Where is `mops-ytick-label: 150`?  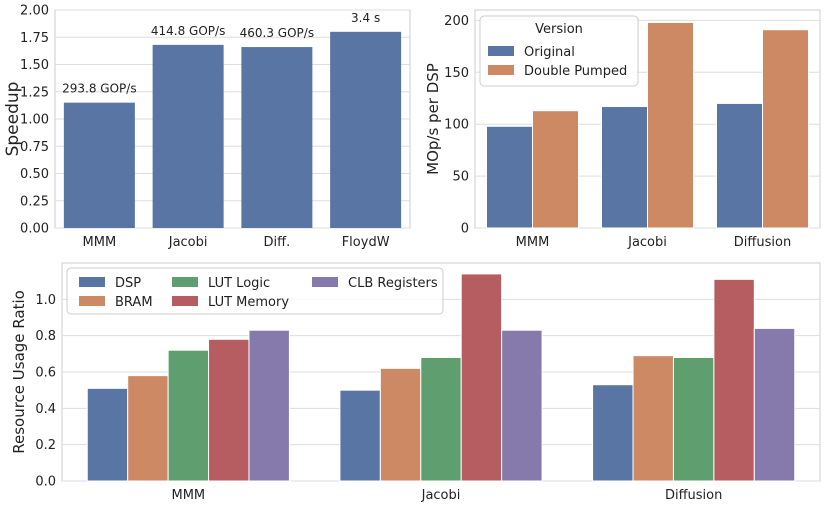 mops-ytick-label: 150 is located at coordinates (456, 73).